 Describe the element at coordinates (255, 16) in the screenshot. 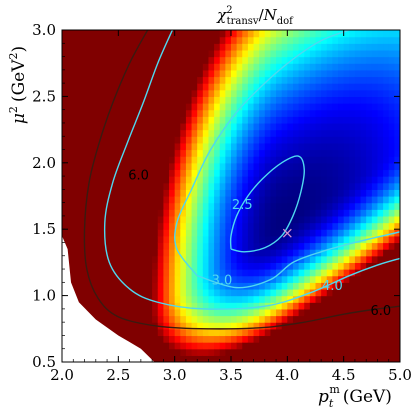

I see `chart-title: χ2 transv/Ndof` at that location.